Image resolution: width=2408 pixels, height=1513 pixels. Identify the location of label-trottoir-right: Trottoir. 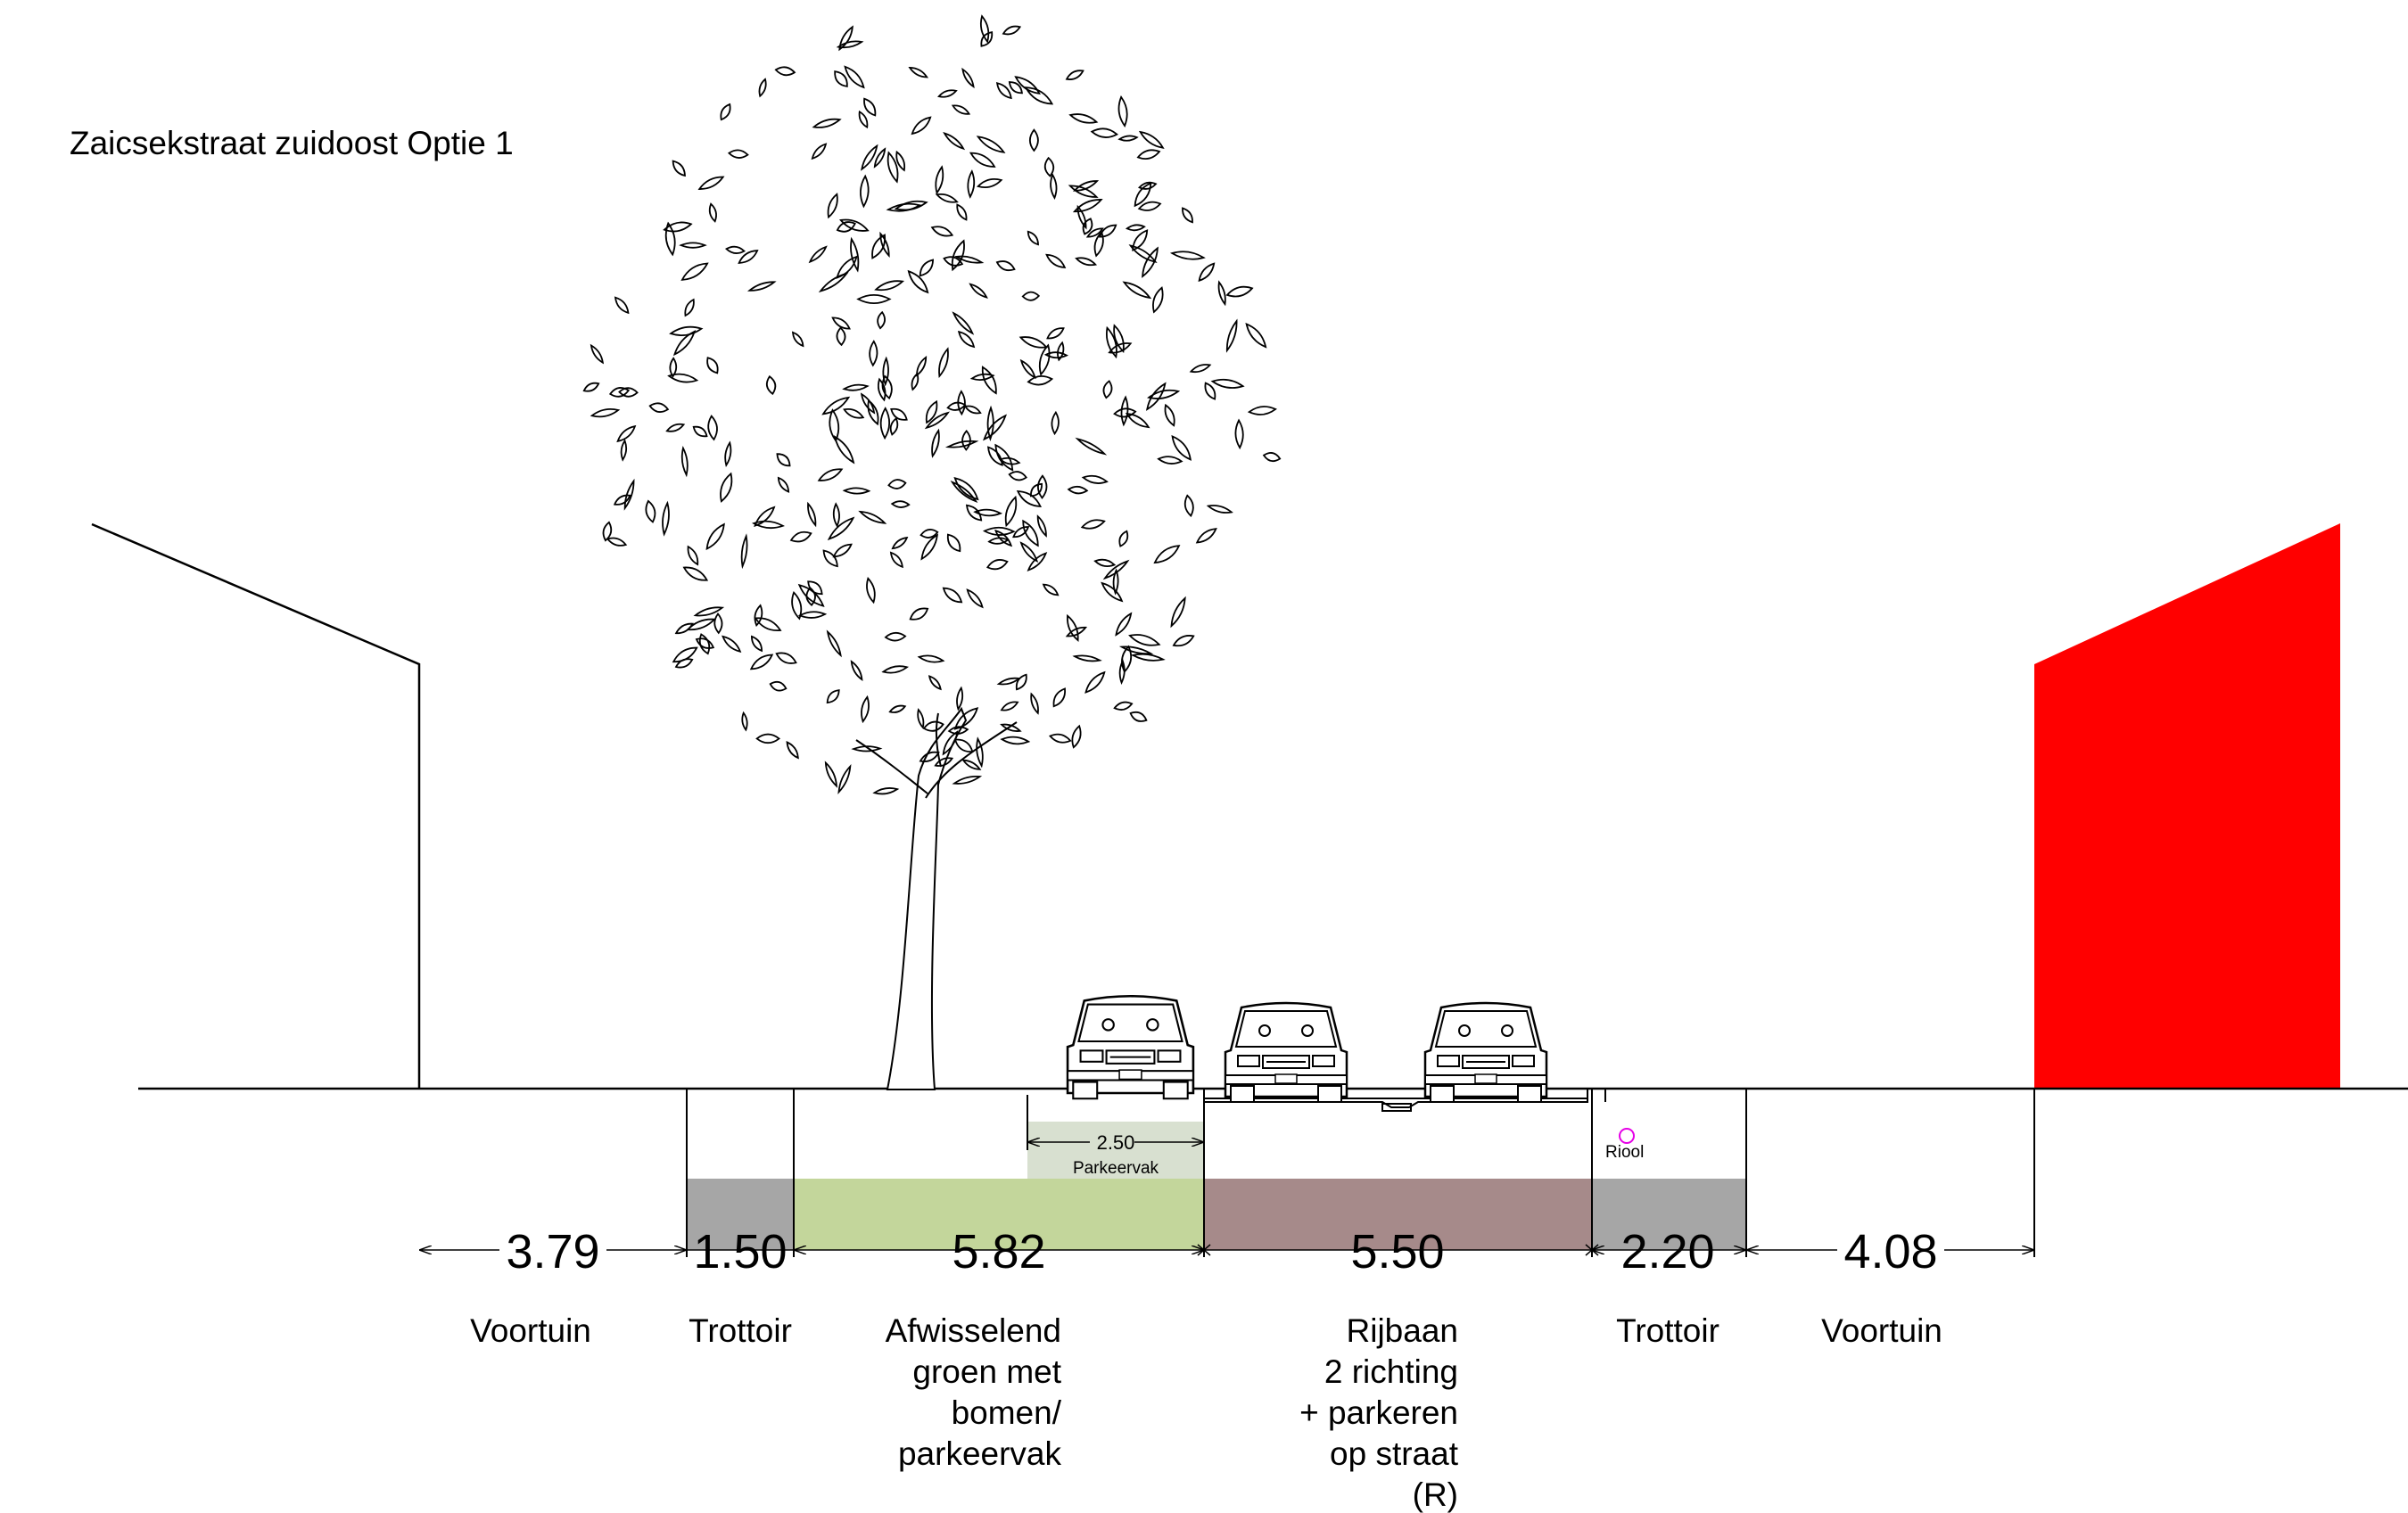
(1667, 1330).